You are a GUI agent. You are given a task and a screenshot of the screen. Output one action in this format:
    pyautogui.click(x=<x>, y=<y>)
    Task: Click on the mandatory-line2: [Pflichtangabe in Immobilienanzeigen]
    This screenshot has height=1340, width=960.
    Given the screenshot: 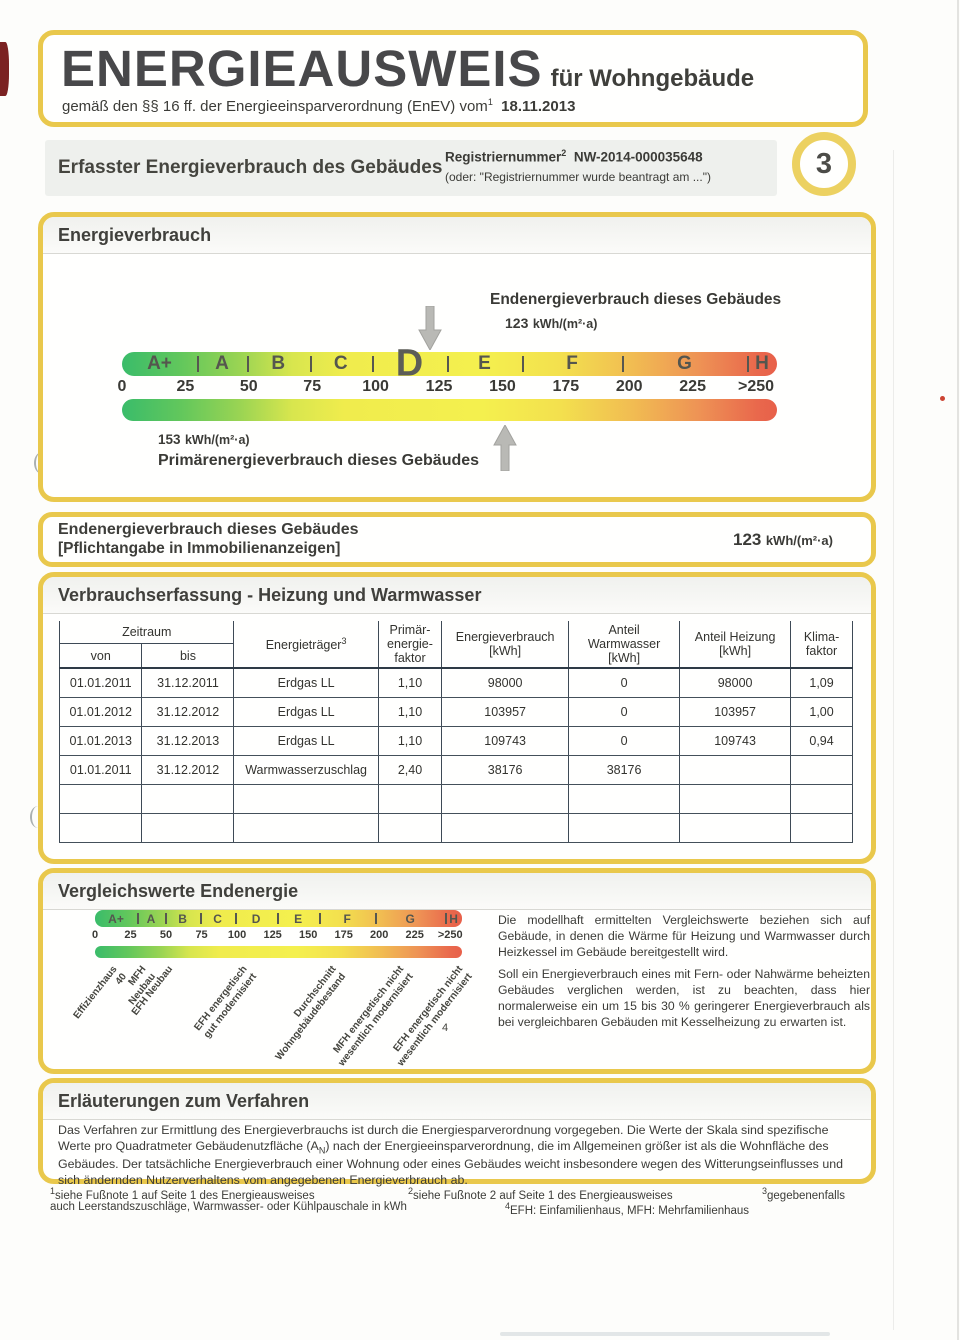 What is the action you would take?
    pyautogui.click(x=199, y=548)
    